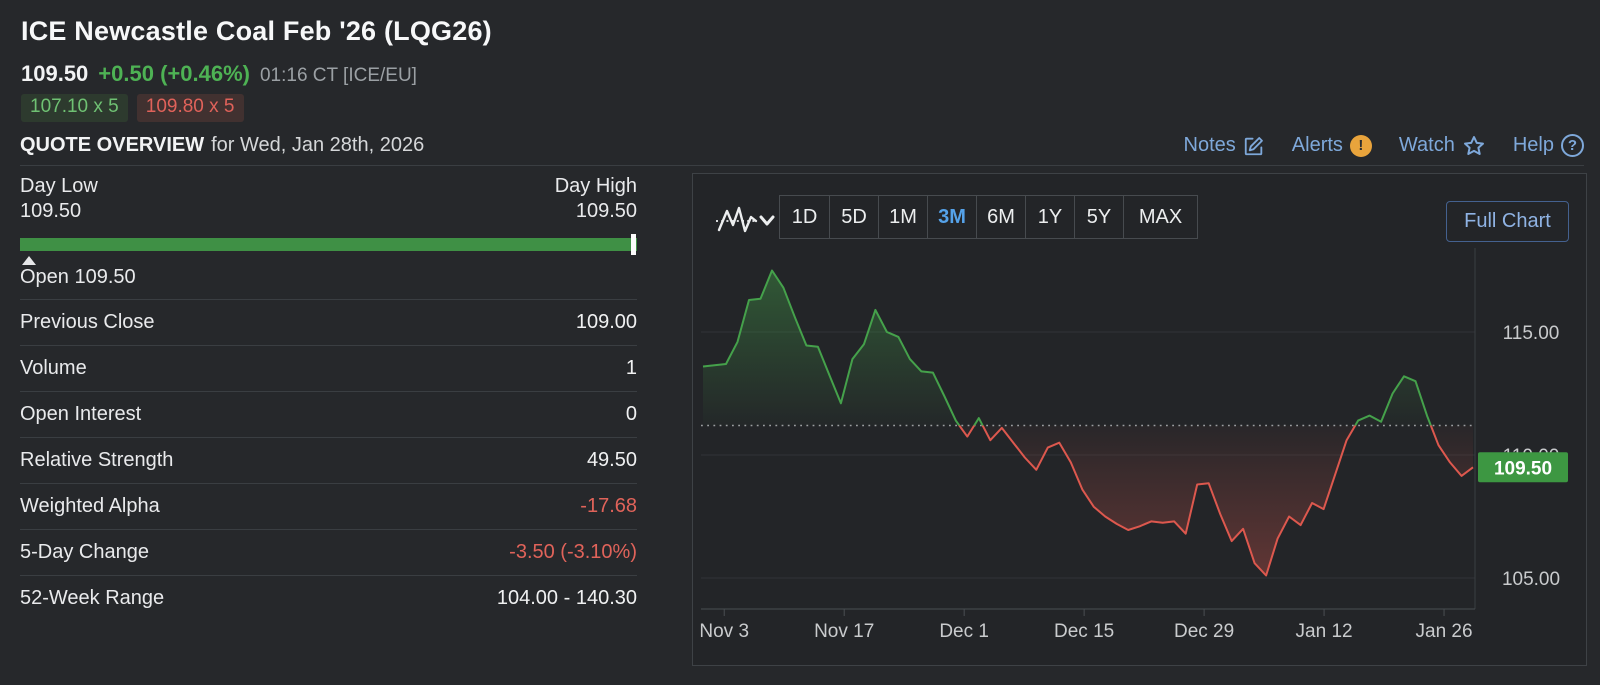 The image size is (1600, 685). Describe the element at coordinates (1049, 217) in the screenshot. I see `period-button-1y: 1Y` at that location.